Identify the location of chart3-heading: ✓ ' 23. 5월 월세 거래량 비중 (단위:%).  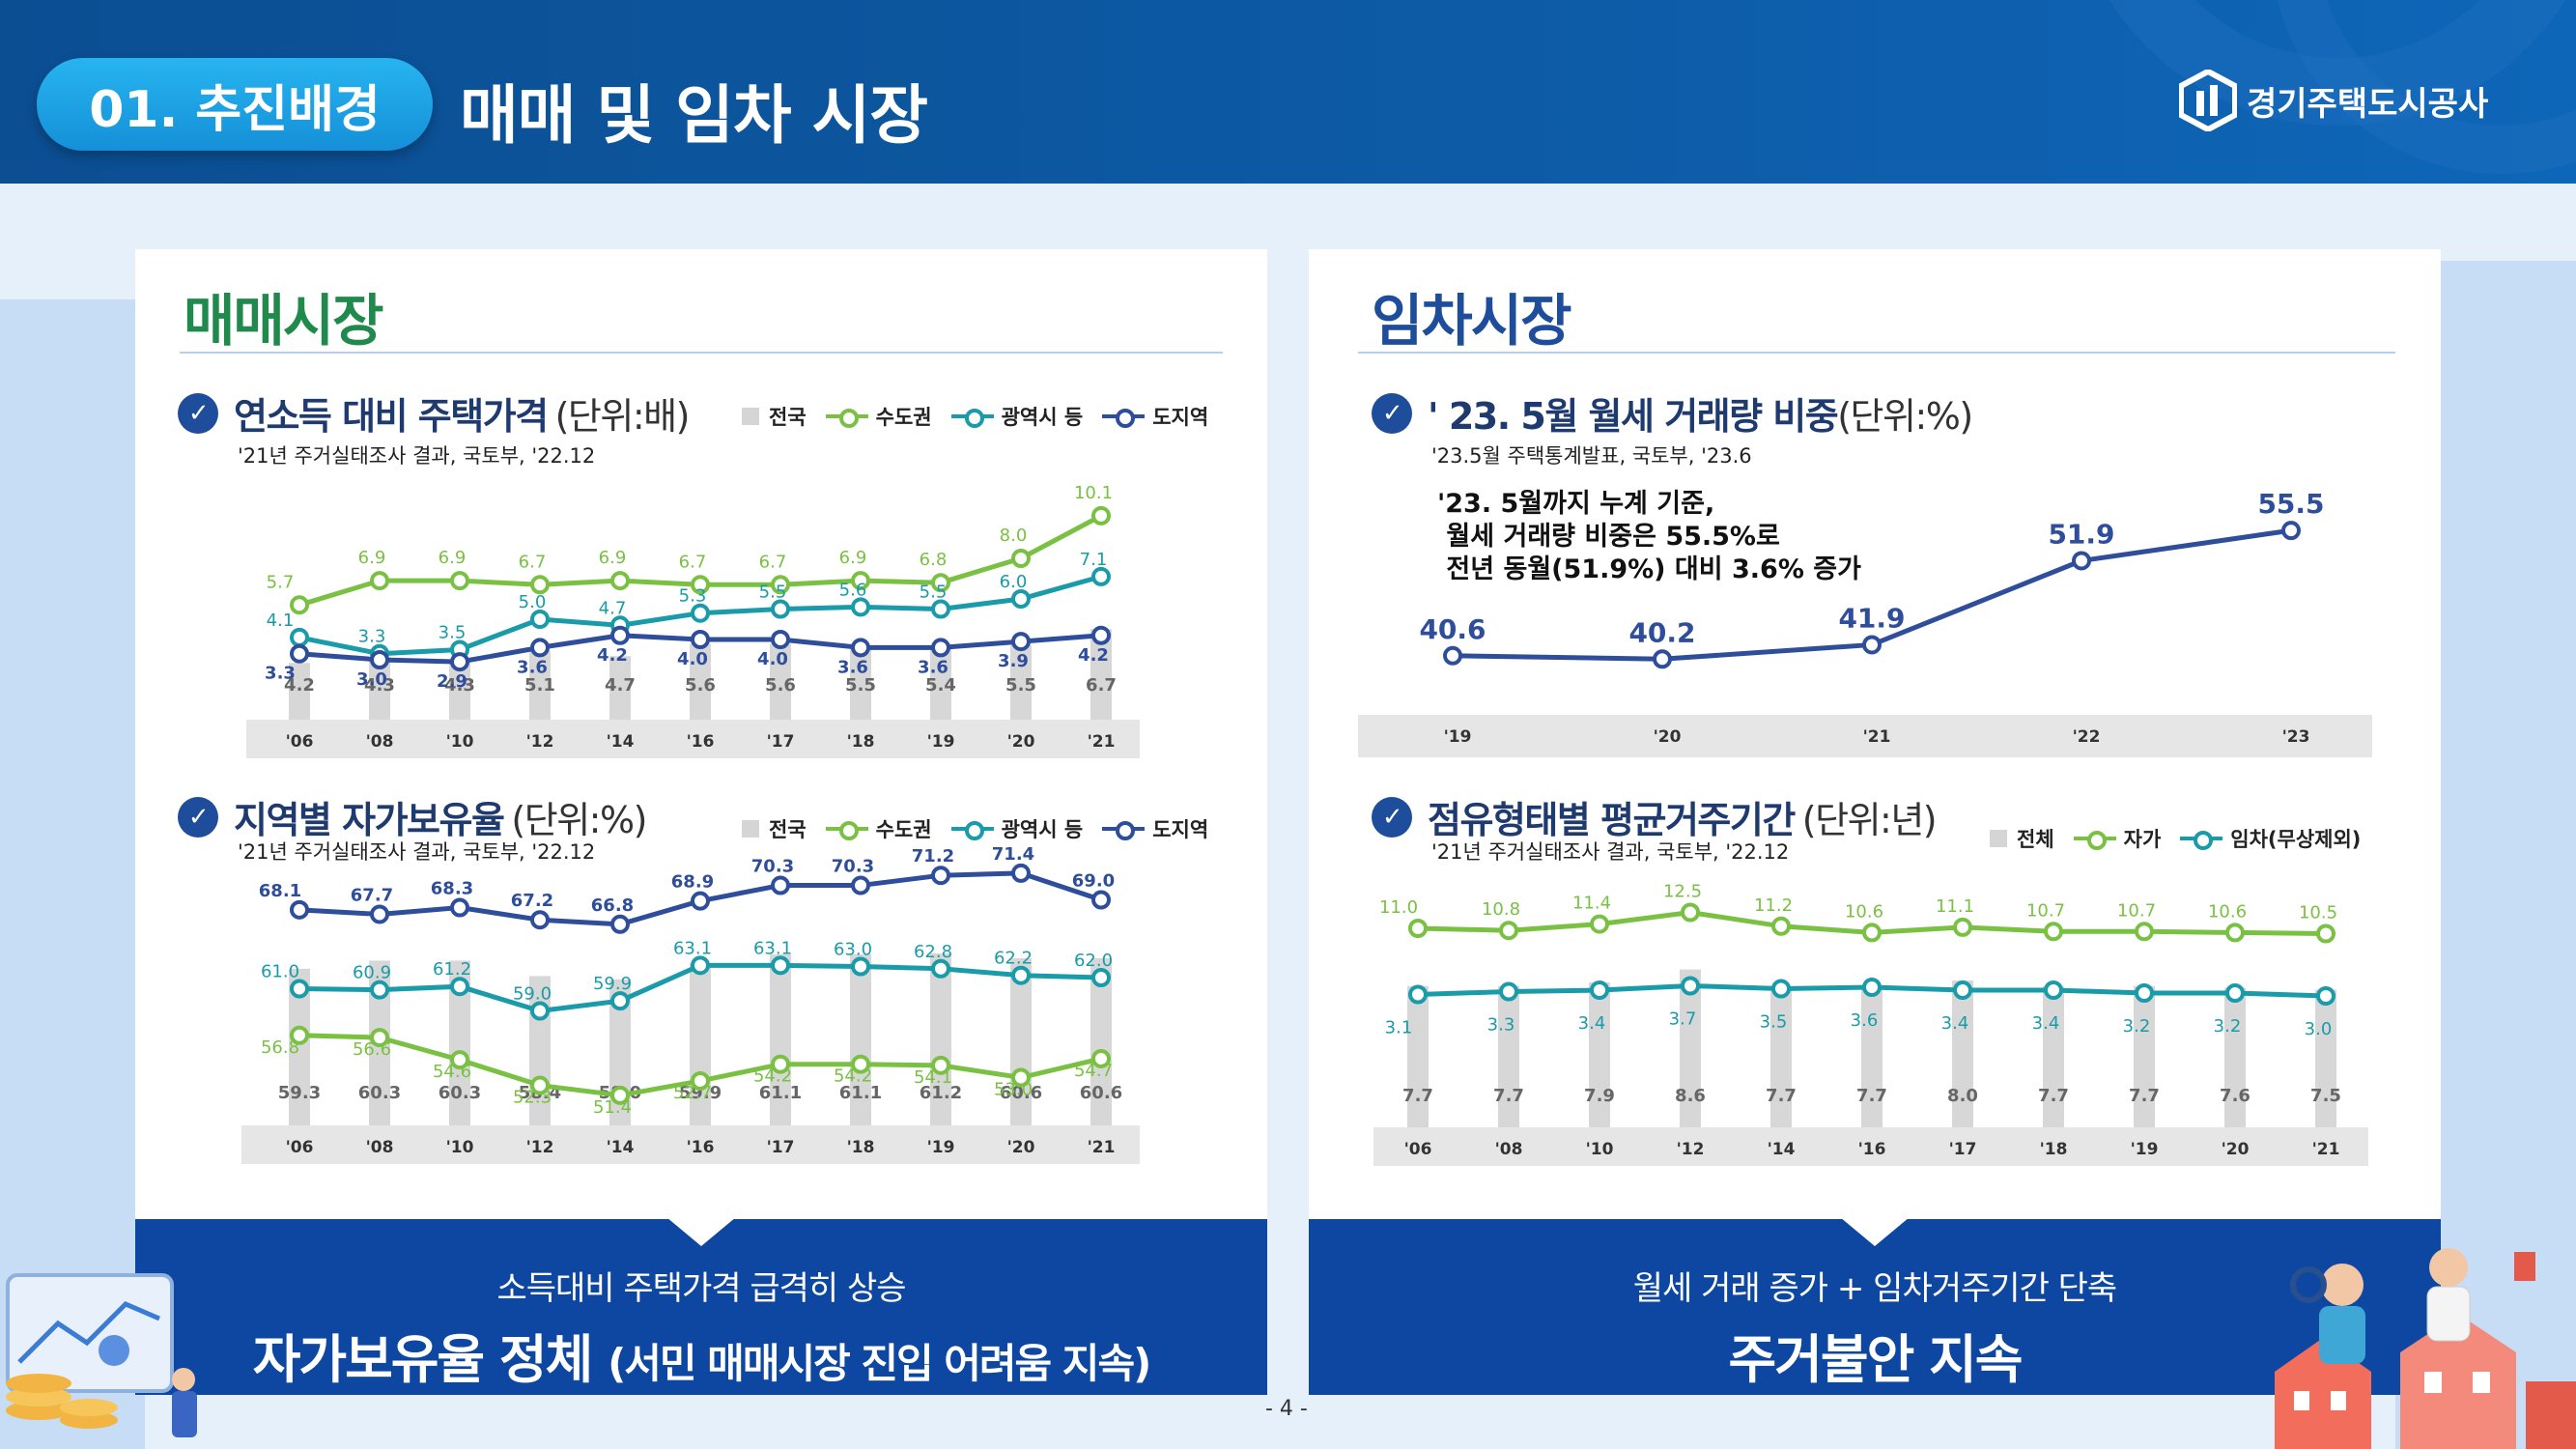
(1672, 413).